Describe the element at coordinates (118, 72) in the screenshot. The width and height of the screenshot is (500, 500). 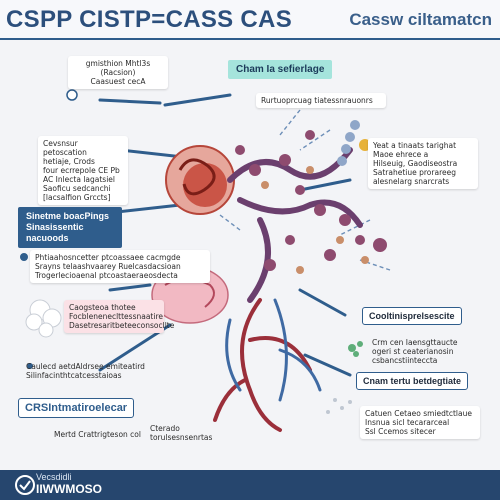
I see `top-left-note: gmisthion Mhtl3s (Racsion) Caasuest cecA` at that location.